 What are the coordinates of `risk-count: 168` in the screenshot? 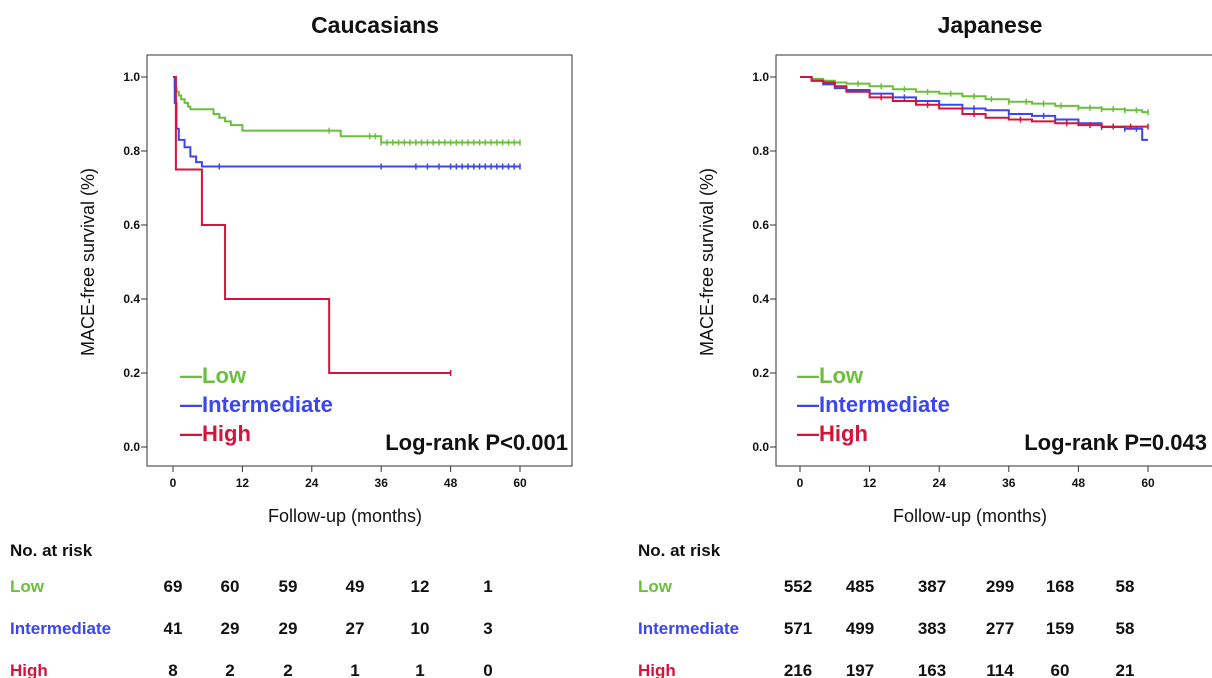 It's located at (1060, 586).